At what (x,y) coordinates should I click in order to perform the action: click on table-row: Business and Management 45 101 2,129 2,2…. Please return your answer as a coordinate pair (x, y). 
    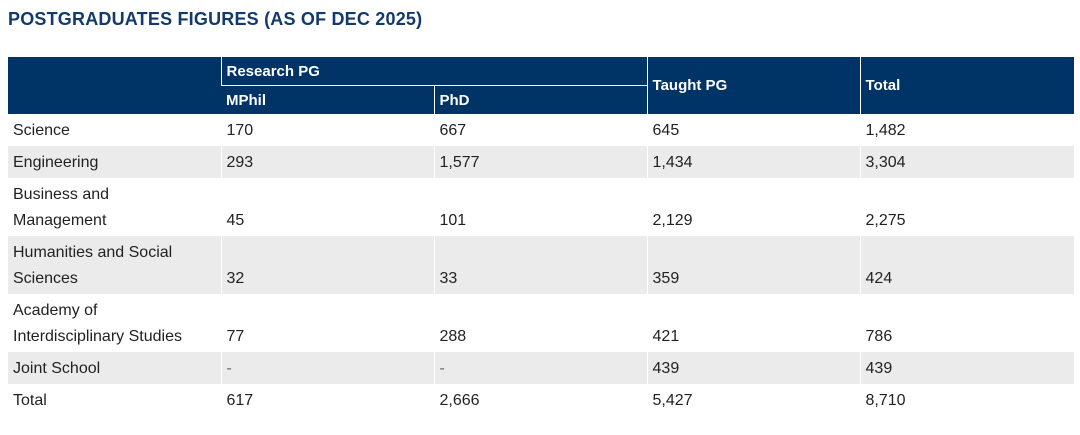
    Looking at the image, I should click on (541, 207).